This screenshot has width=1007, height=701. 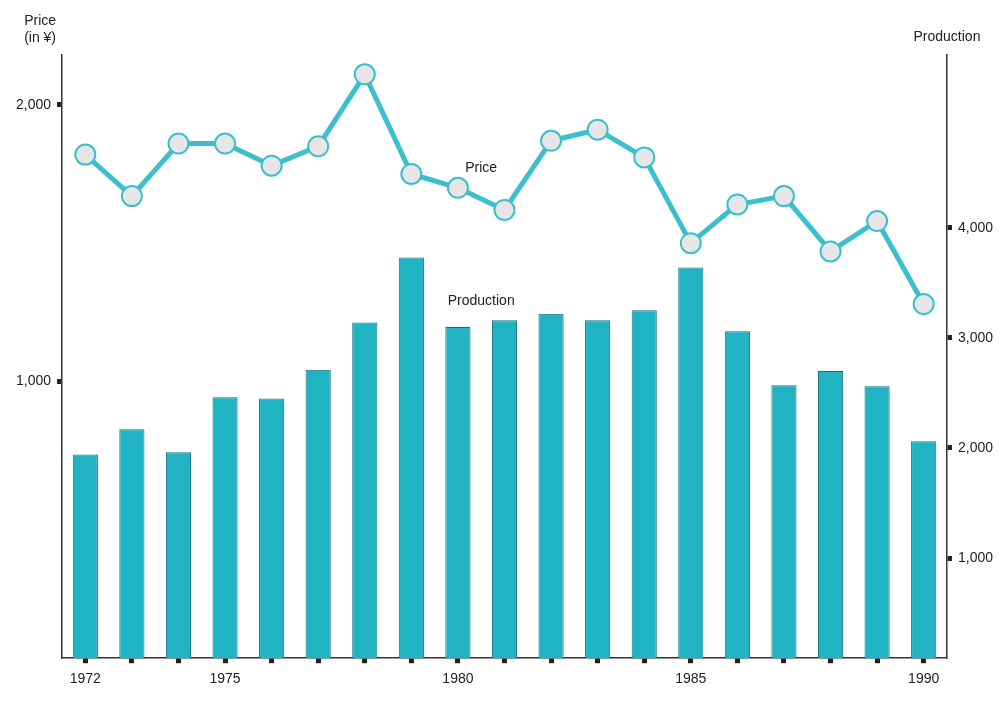 I want to click on series-label: Price, so click(x=481, y=166).